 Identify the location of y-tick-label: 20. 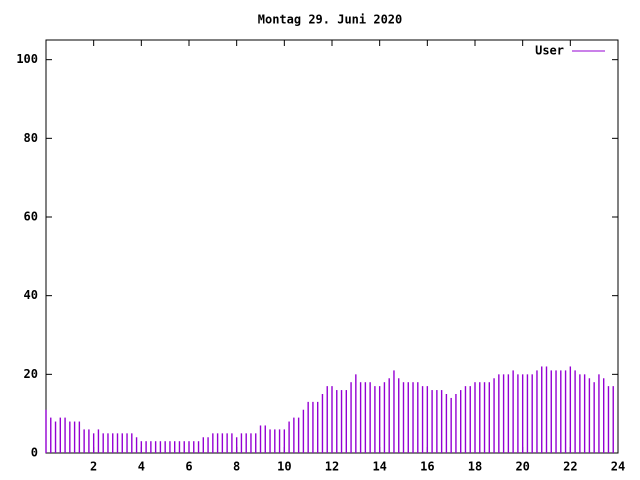
(31, 374).